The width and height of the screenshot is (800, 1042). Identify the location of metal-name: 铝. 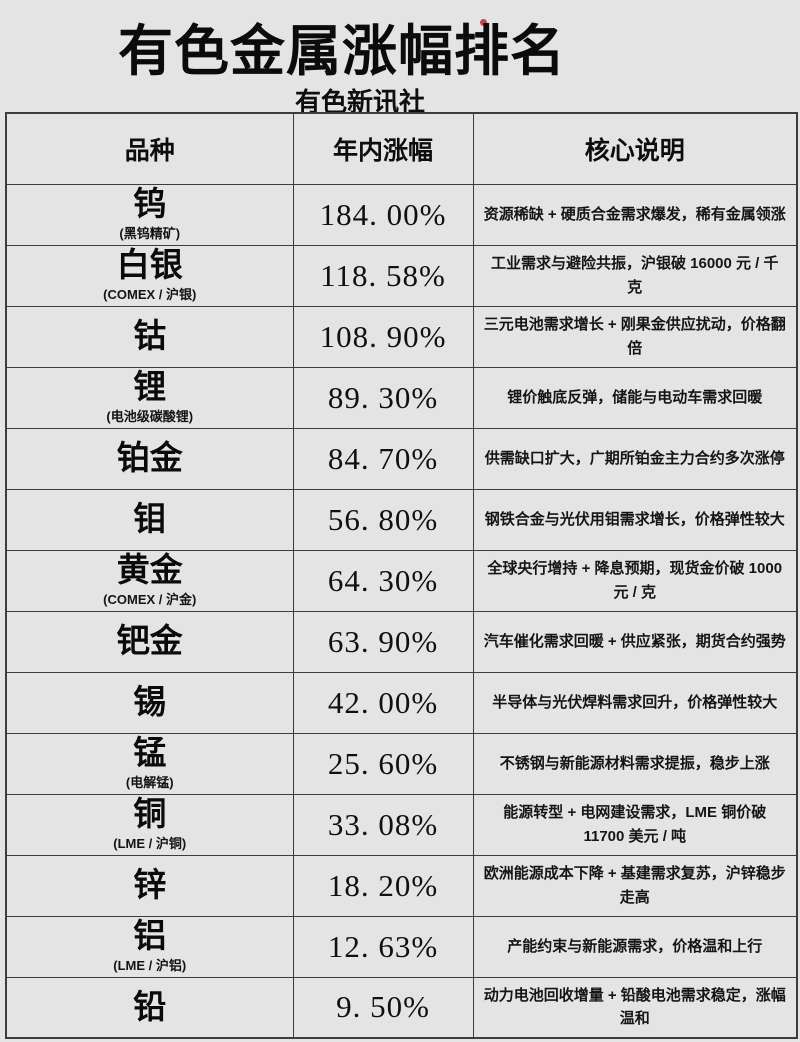
(150, 935).